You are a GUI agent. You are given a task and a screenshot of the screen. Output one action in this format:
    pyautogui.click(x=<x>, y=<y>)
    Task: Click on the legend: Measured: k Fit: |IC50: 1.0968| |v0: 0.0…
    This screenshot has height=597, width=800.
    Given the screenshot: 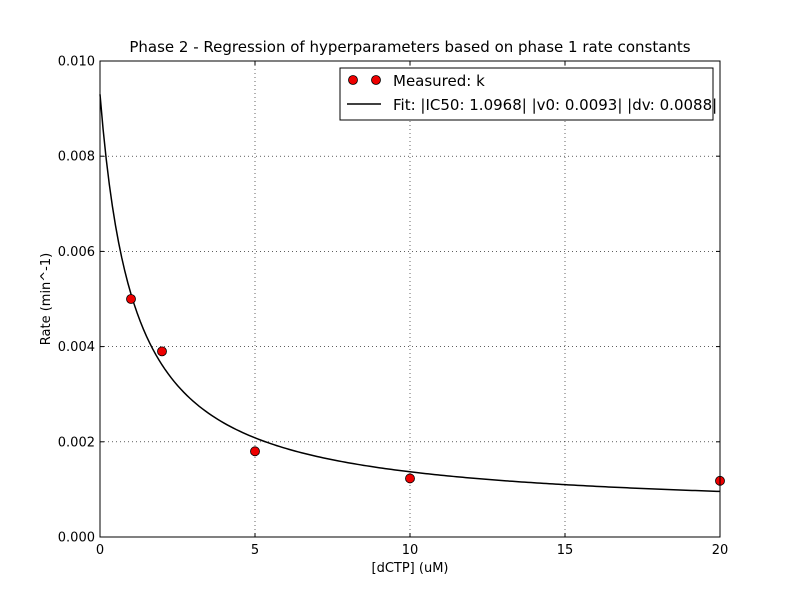 What is the action you would take?
    pyautogui.click(x=528, y=94)
    